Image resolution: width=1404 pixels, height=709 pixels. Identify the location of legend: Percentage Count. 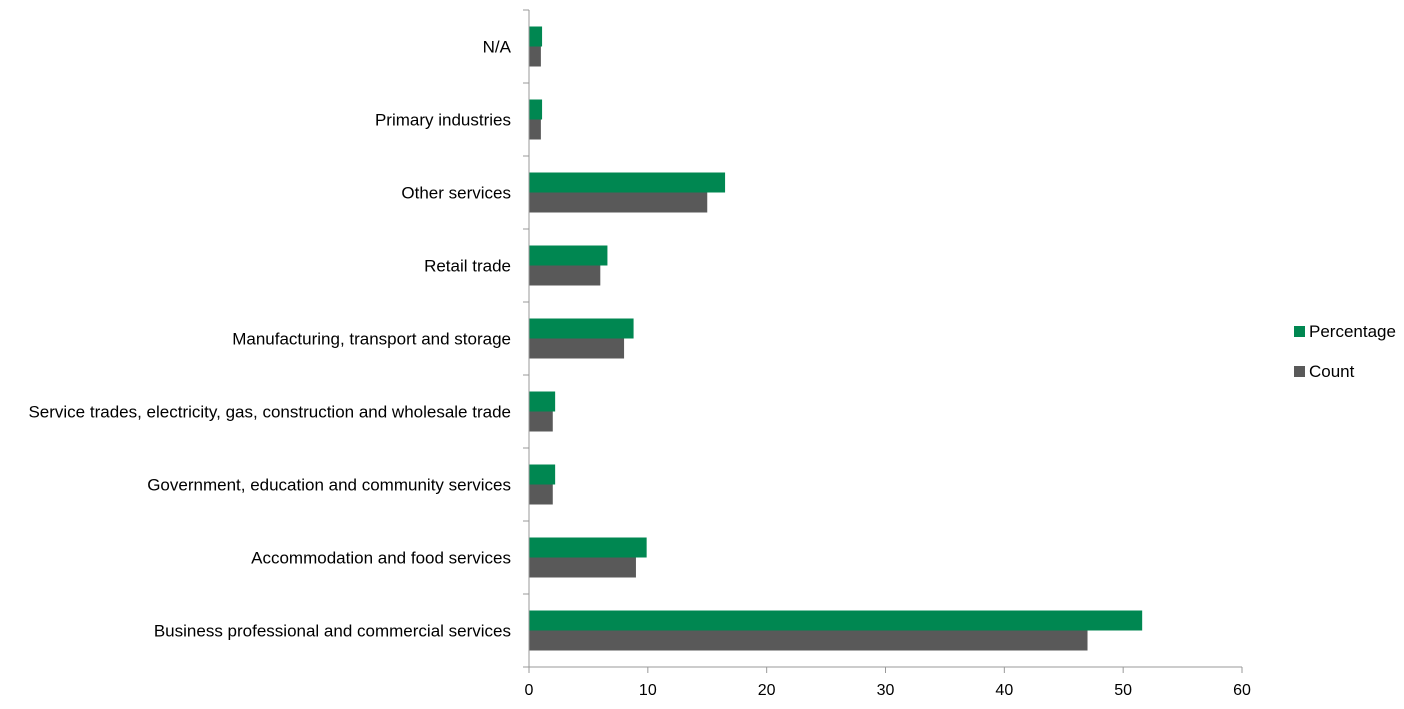
(1345, 351).